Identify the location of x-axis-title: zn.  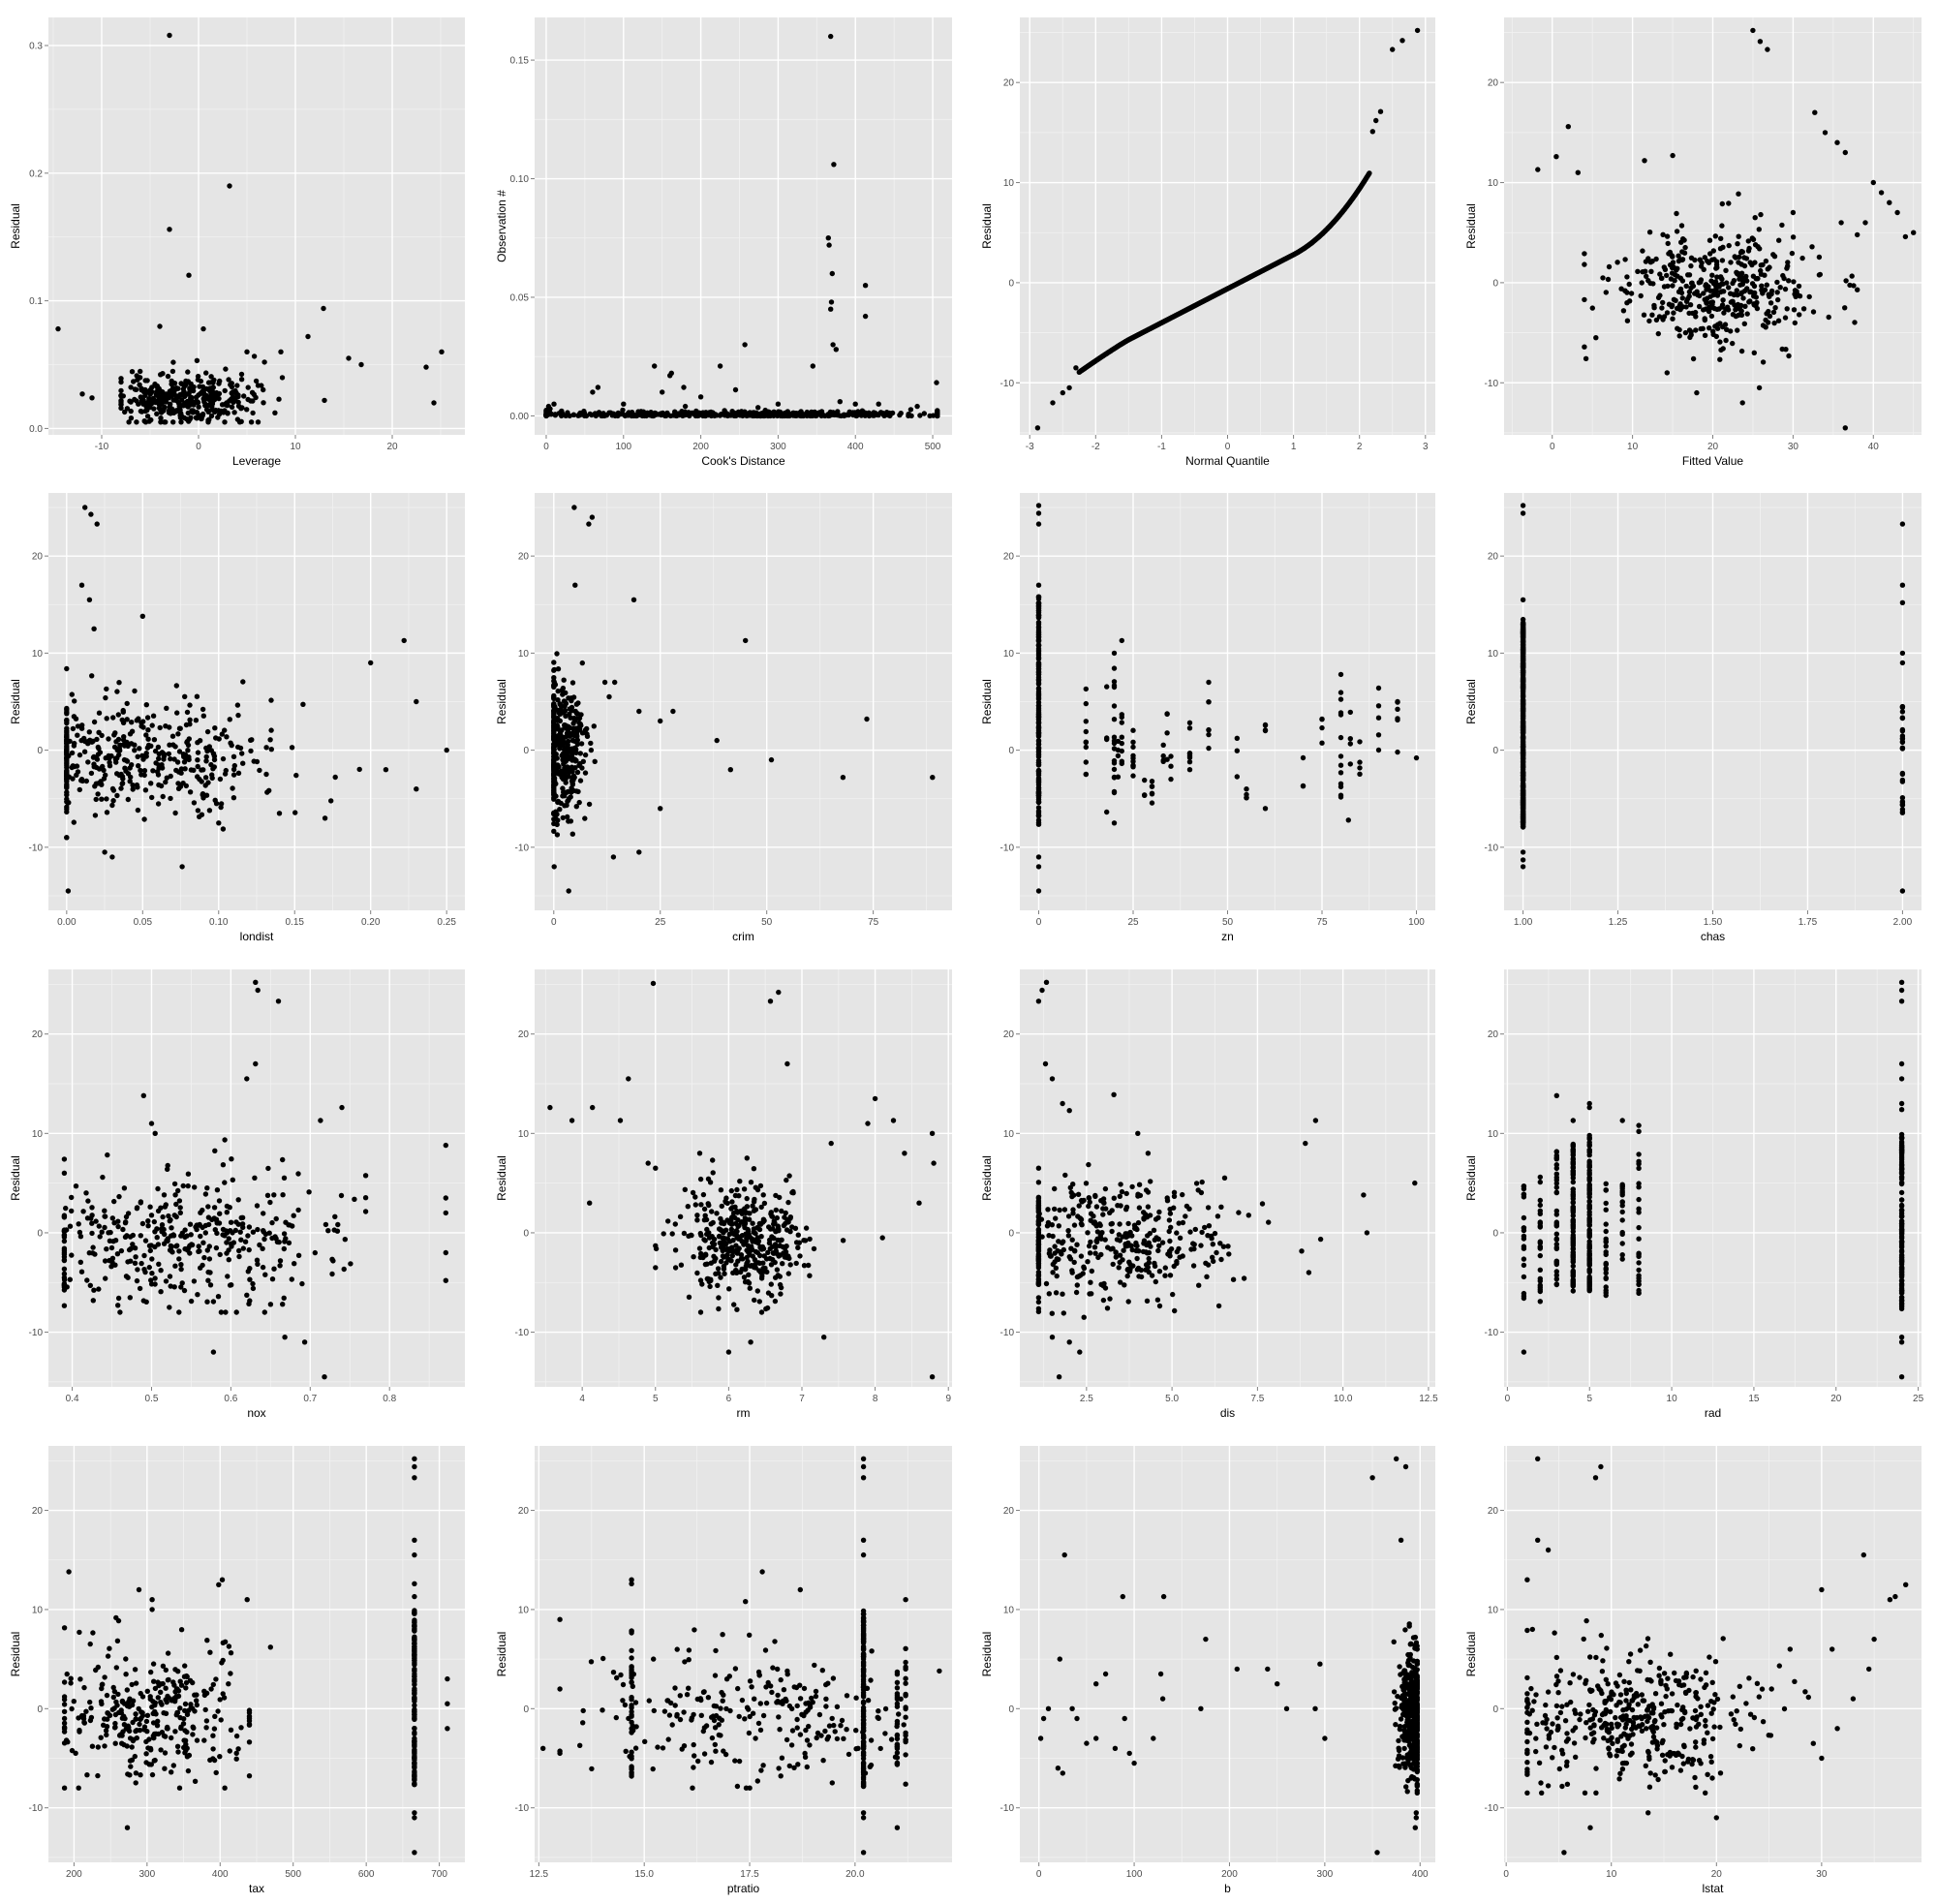
(1228, 937).